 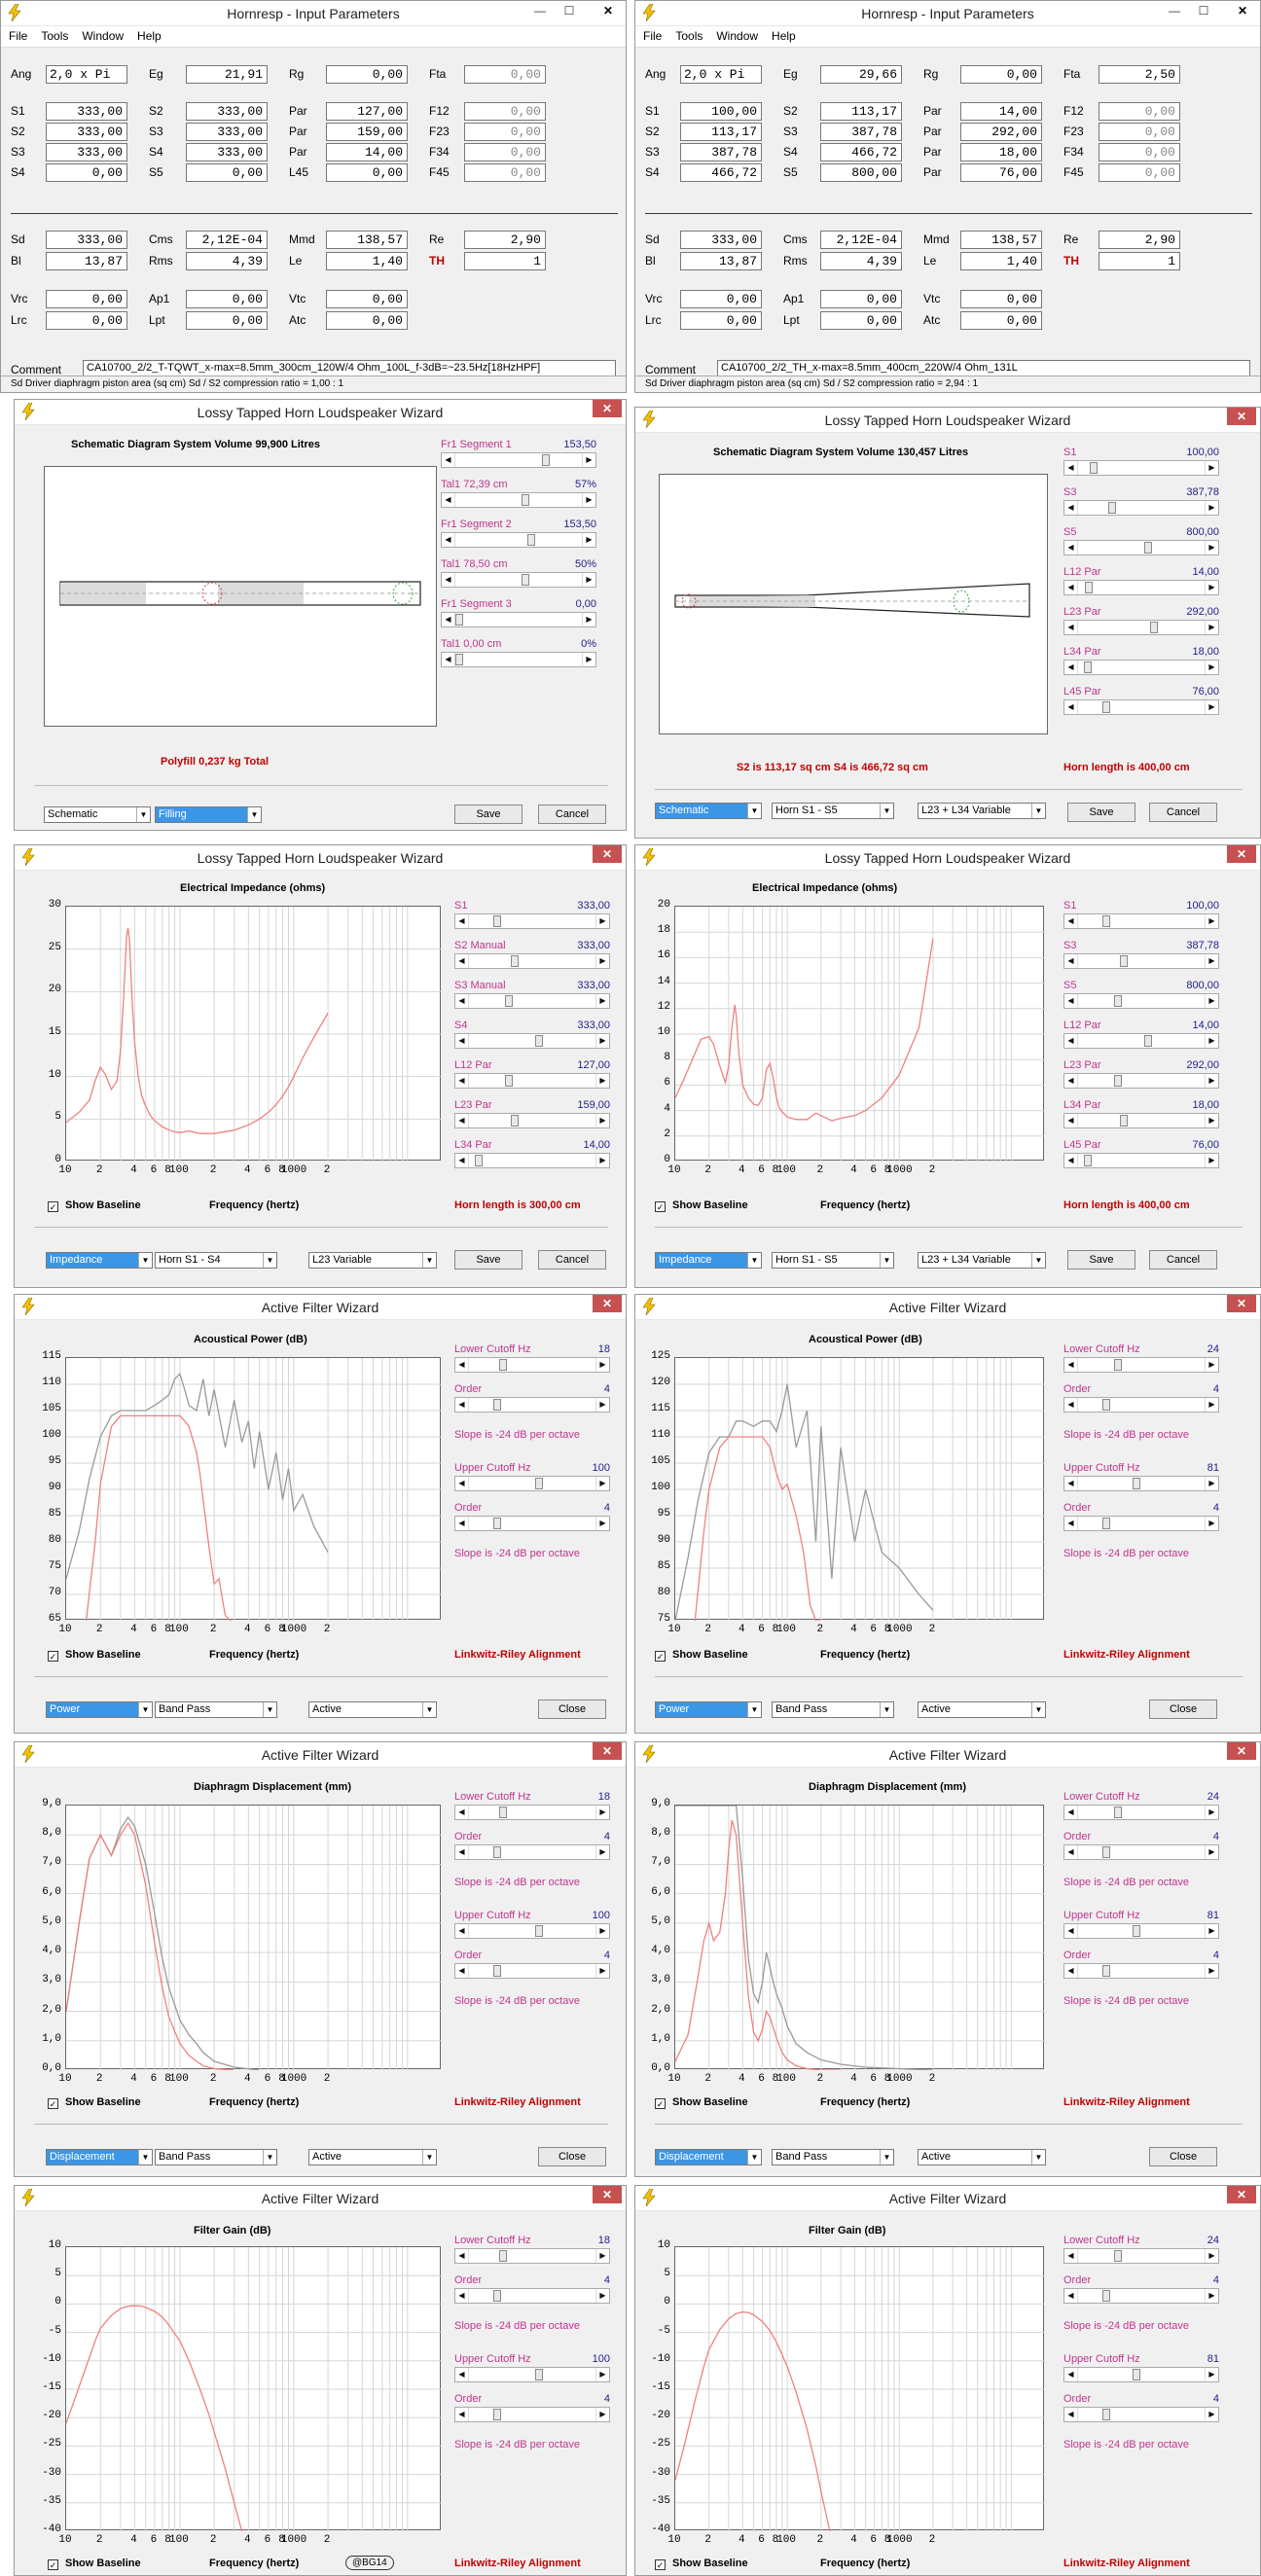 I want to click on param-field-re: 2,90, so click(x=1139, y=240).